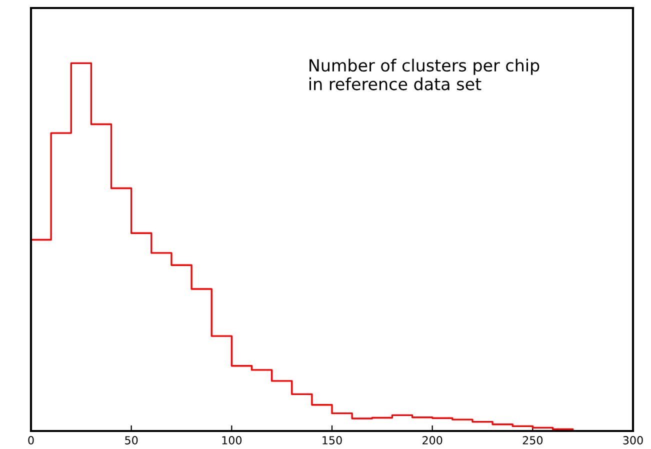 Image resolution: width=651 pixels, height=449 pixels. What do you see at coordinates (424, 74) in the screenshot?
I see `annotation: Number of clusters per chip in reference data set` at bounding box center [424, 74].